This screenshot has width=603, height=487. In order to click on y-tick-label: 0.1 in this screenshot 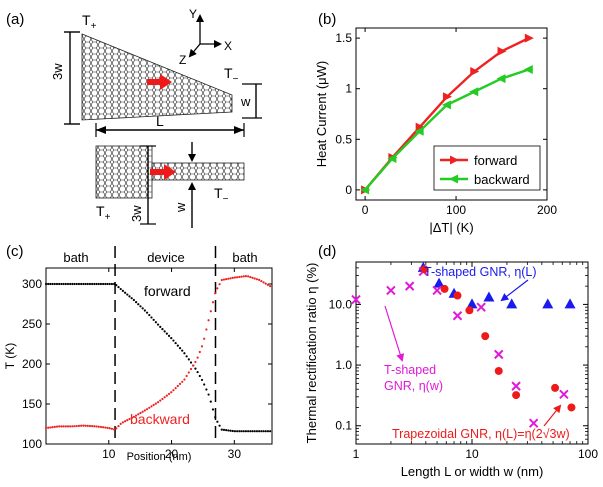, I will do `click(343, 426)`.